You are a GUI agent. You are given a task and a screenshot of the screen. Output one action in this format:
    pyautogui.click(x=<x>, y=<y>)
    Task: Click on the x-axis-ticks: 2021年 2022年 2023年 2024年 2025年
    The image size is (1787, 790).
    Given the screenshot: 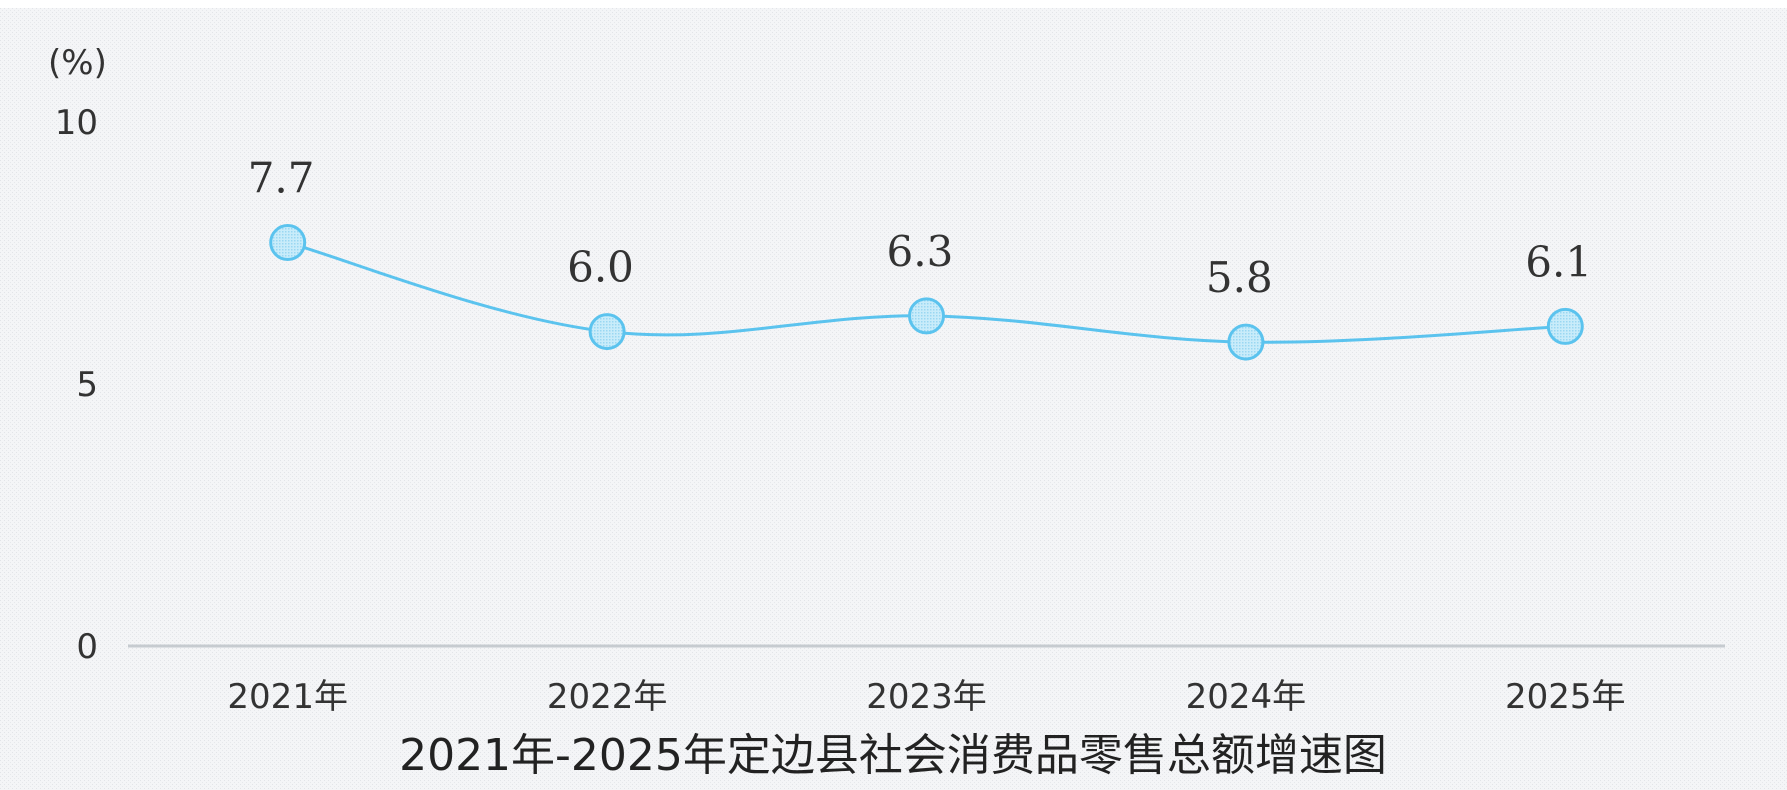 What is the action you would take?
    pyautogui.click(x=926, y=697)
    